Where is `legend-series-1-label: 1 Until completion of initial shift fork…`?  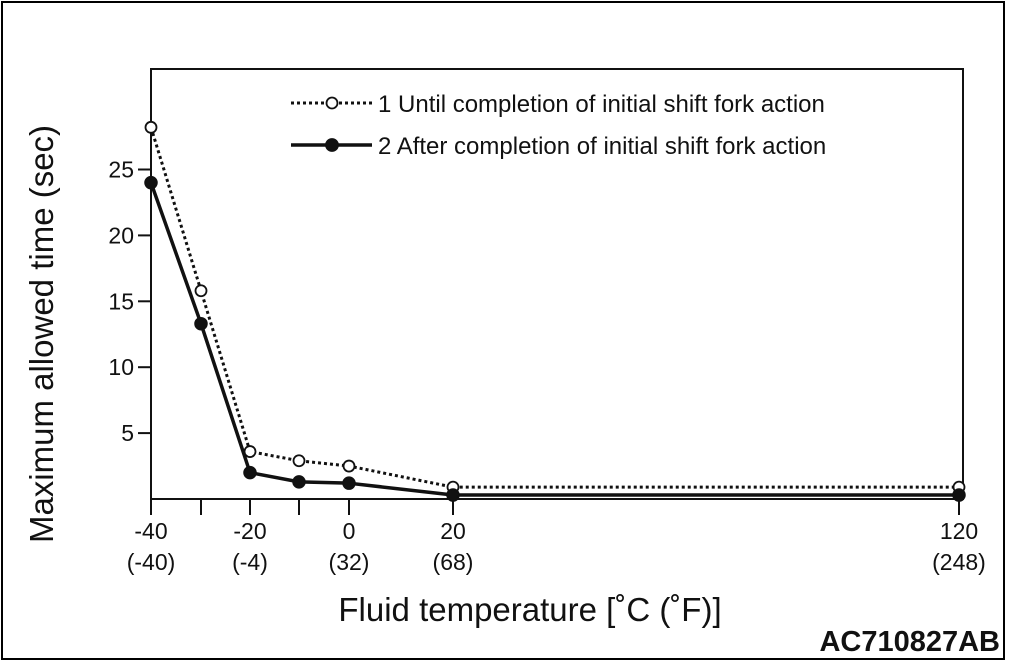
legend-series-1-label: 1 Until completion of initial shift fork… is located at coordinates (601, 104).